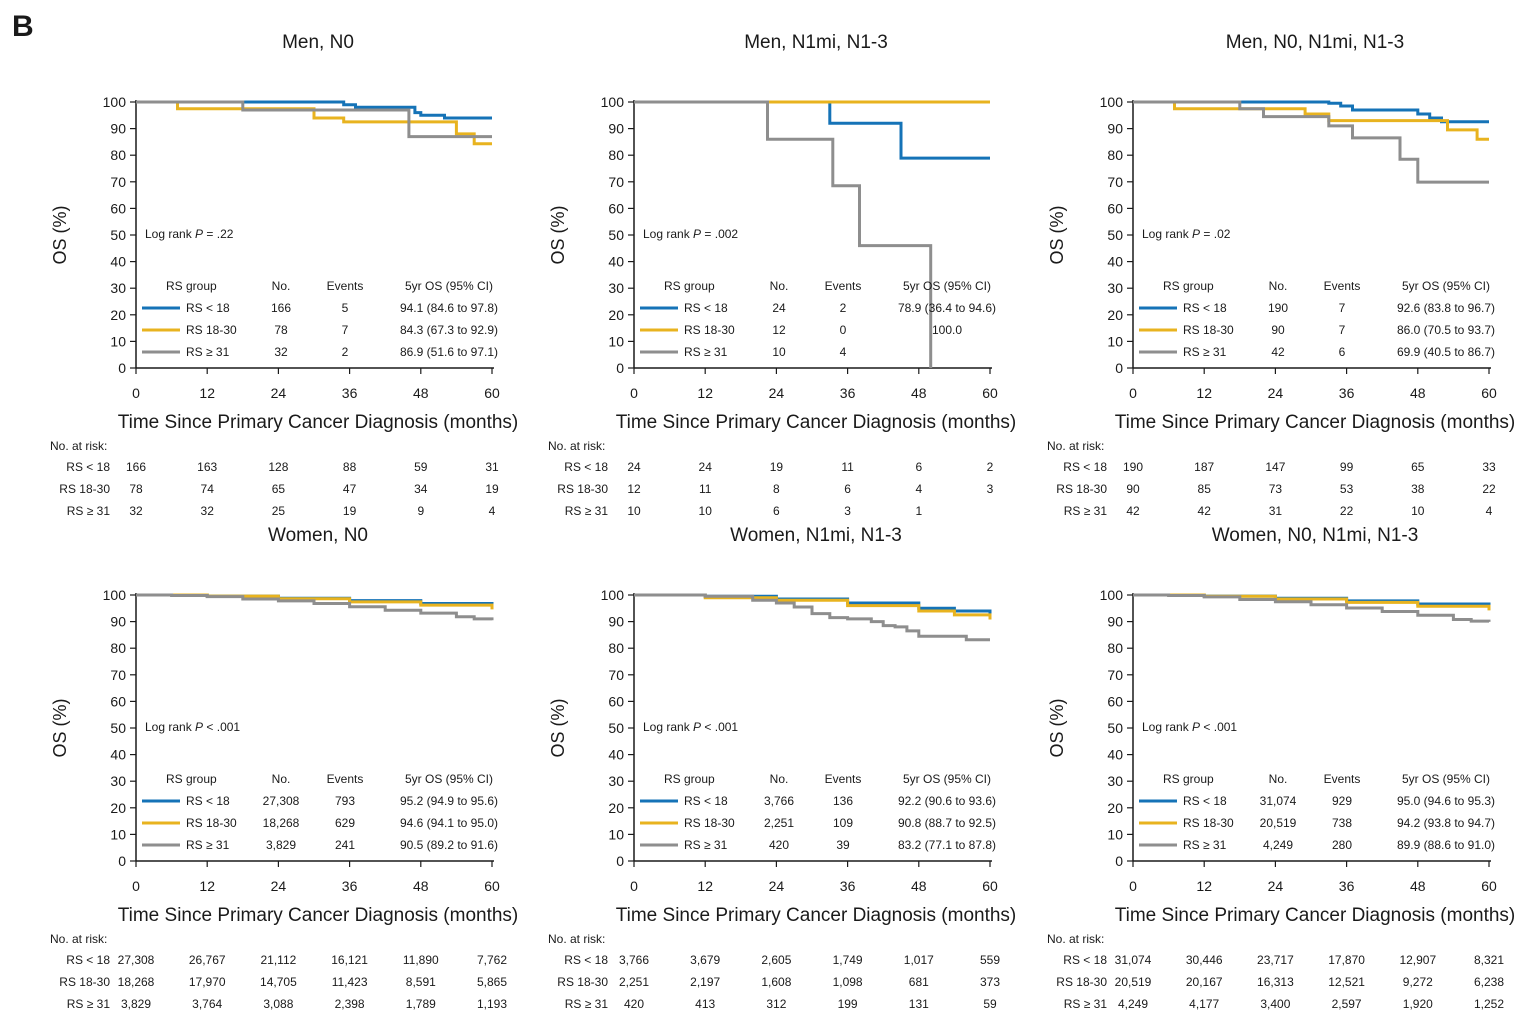 This screenshot has width=1522, height=1024. I want to click on table-no: 78, so click(281, 330).